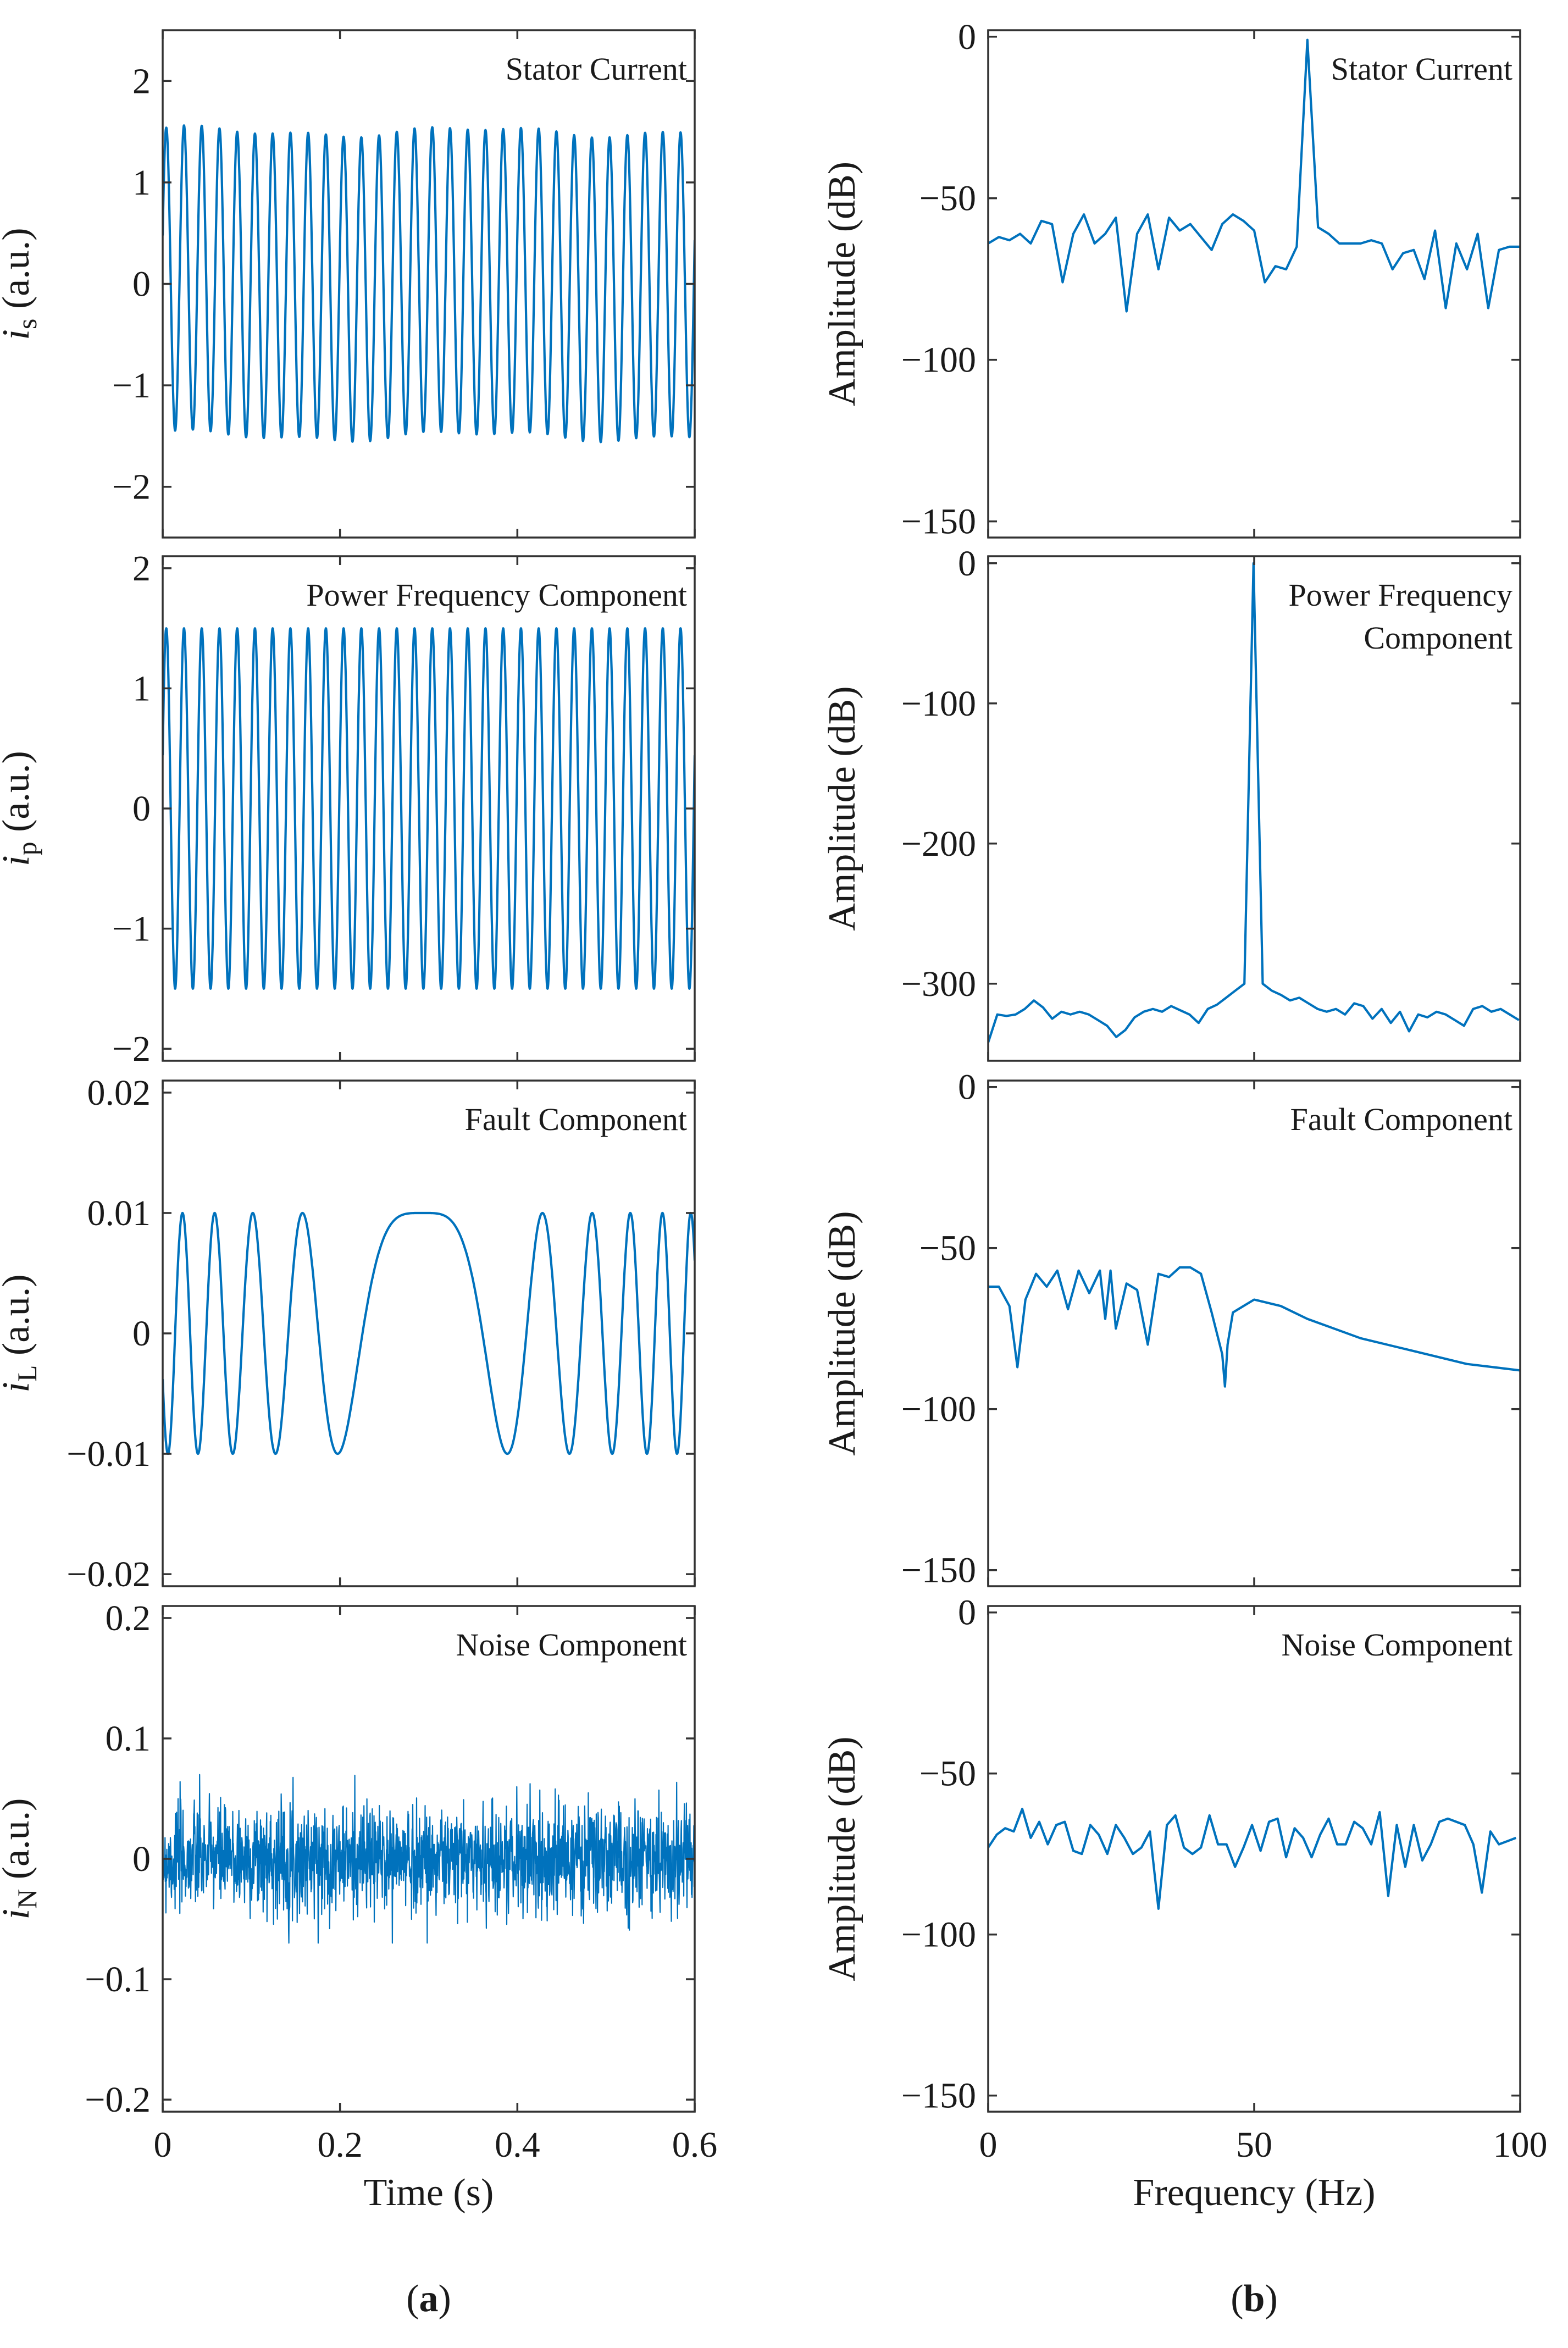 The height and width of the screenshot is (2348, 1568). What do you see at coordinates (27, 1373) in the screenshot?
I see `ylabel-subscript: L` at bounding box center [27, 1373].